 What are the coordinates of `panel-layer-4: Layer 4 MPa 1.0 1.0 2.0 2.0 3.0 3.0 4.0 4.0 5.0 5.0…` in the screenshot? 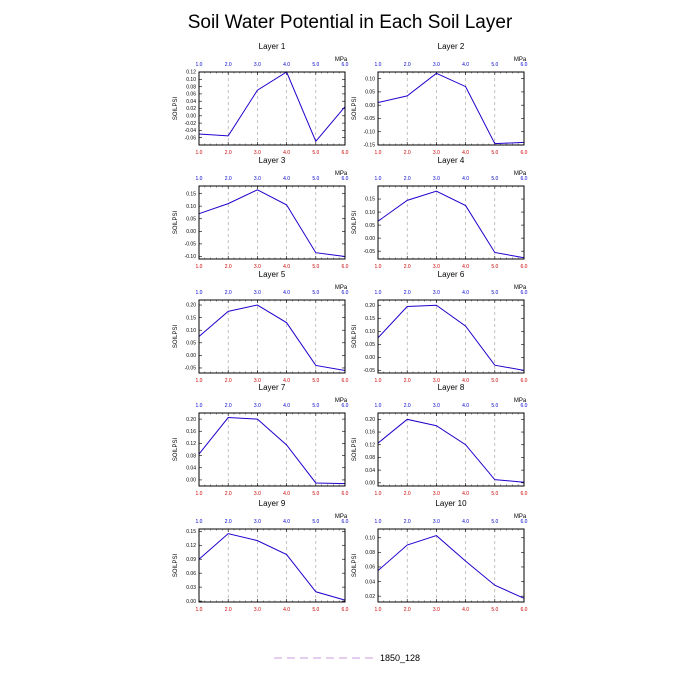 It's located at (440, 213).